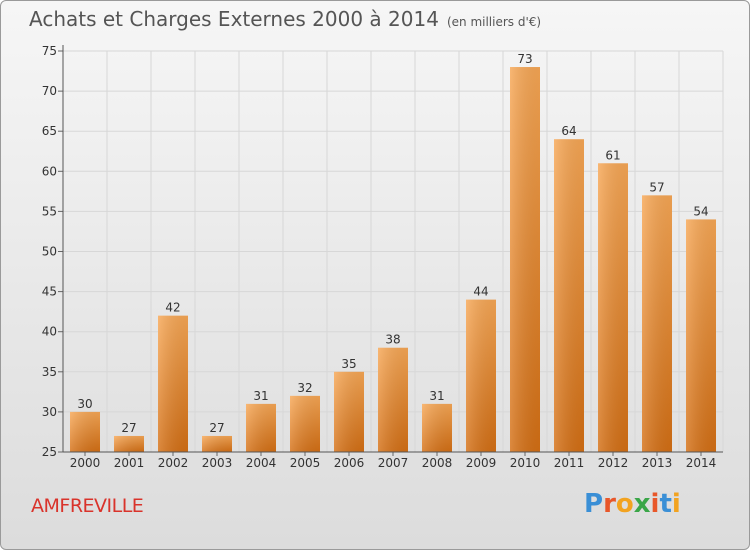 This screenshot has height=550, width=750. What do you see at coordinates (569, 463) in the screenshot?
I see `x-tick-label: 2011` at bounding box center [569, 463].